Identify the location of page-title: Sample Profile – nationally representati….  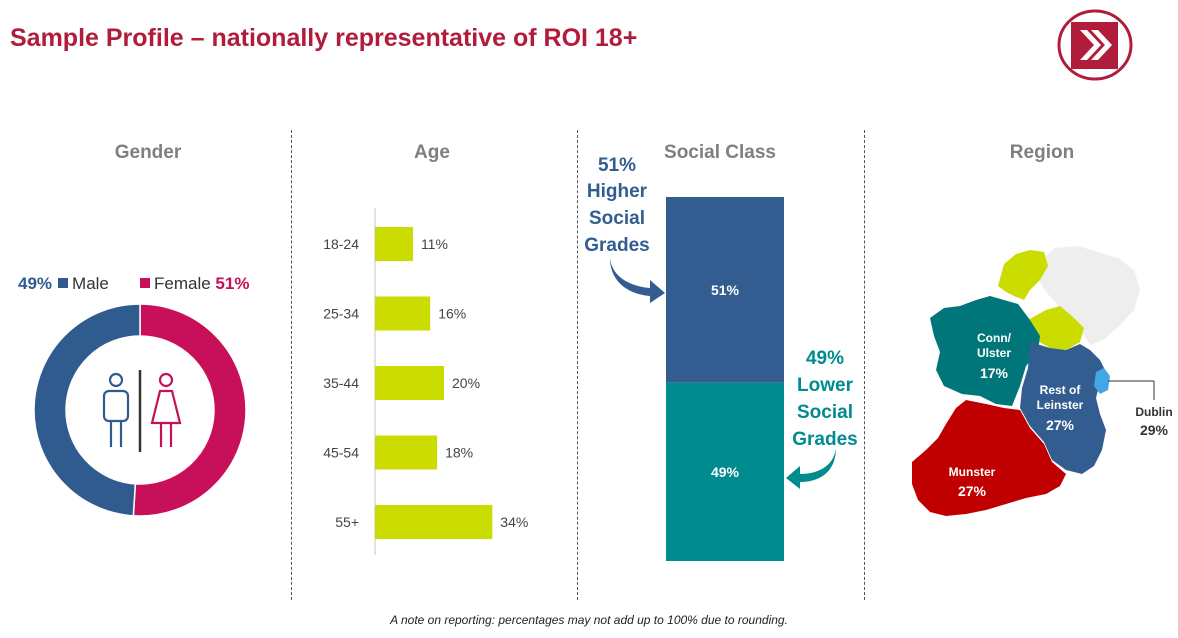
(324, 38).